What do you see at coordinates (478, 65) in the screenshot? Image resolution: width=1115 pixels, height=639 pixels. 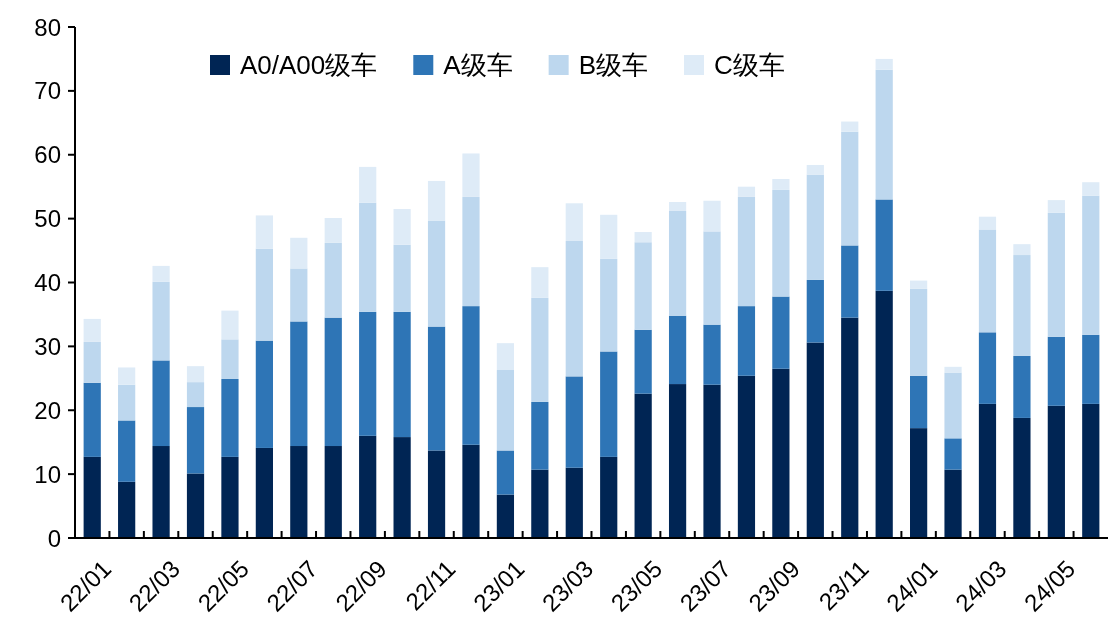 I see `legend-label: A级车` at bounding box center [478, 65].